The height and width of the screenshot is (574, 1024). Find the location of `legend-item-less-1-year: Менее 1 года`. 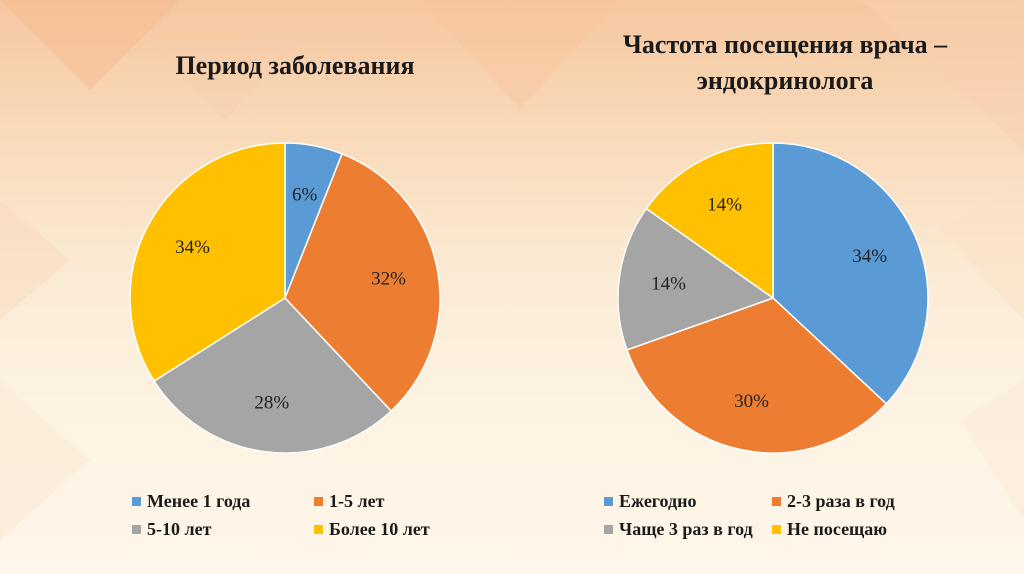

legend-item-less-1-year: Менее 1 года is located at coordinates (191, 501).